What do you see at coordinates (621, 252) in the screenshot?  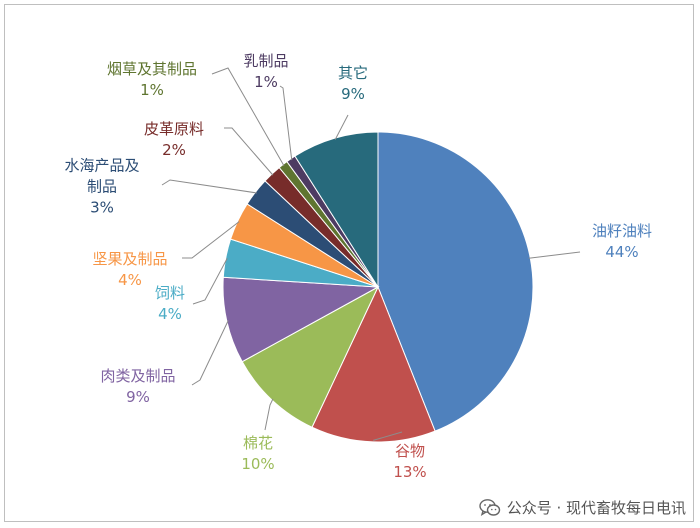 I see `slice-value-label: 44%` at bounding box center [621, 252].